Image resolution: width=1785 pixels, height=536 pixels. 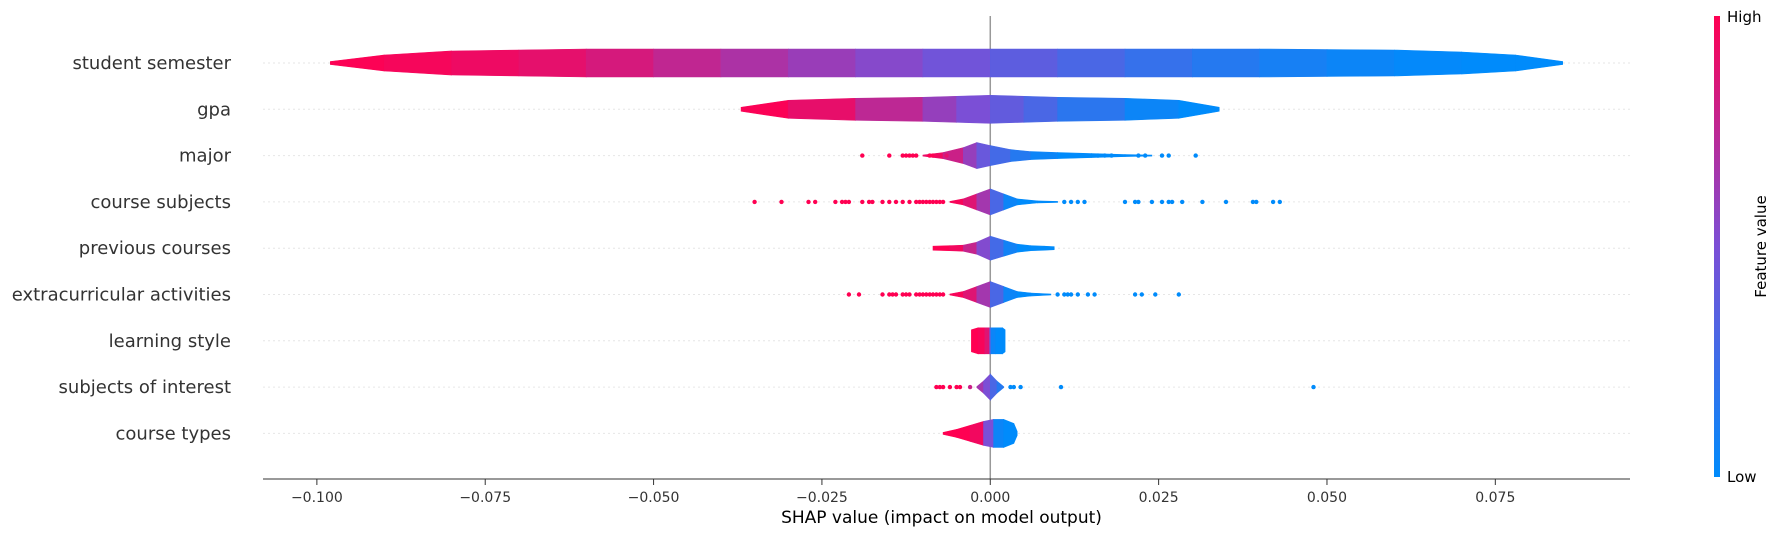 I want to click on feature-label: course subjects, so click(x=160, y=202).